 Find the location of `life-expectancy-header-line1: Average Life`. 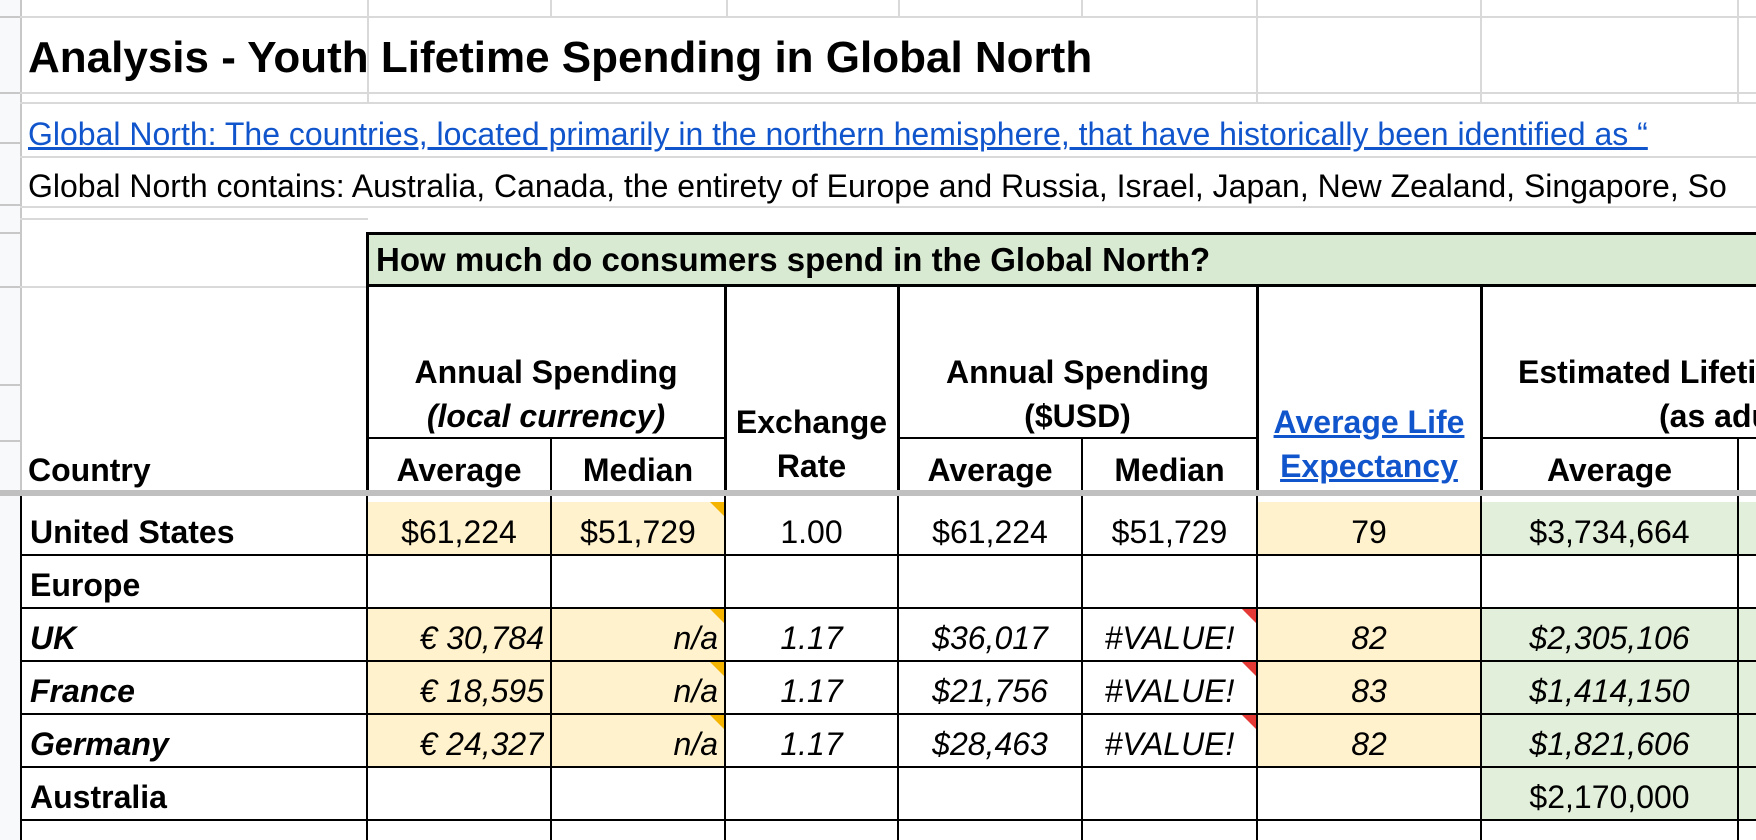

life-expectancy-header-line1: Average Life is located at coordinates (1369, 422).